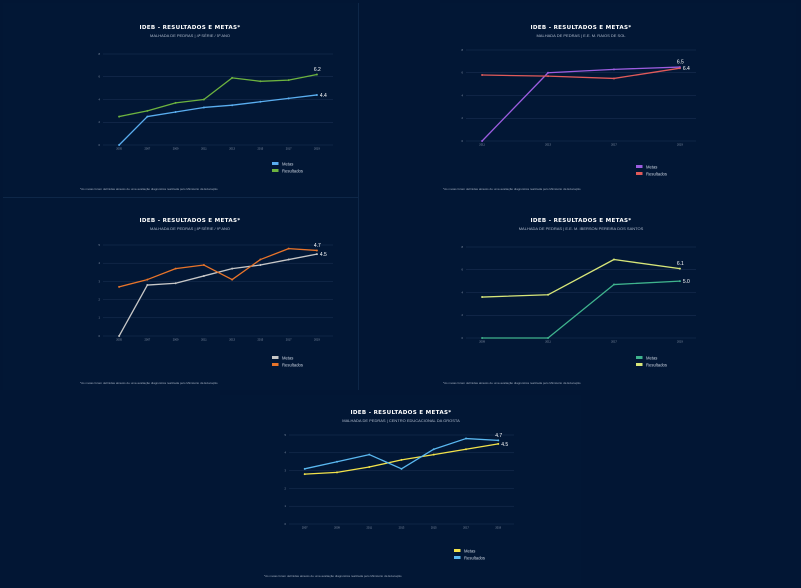 The height and width of the screenshot is (588, 801). Describe the element at coordinates (581, 278) in the screenshot. I see `chart-4-series-2-line` at that location.